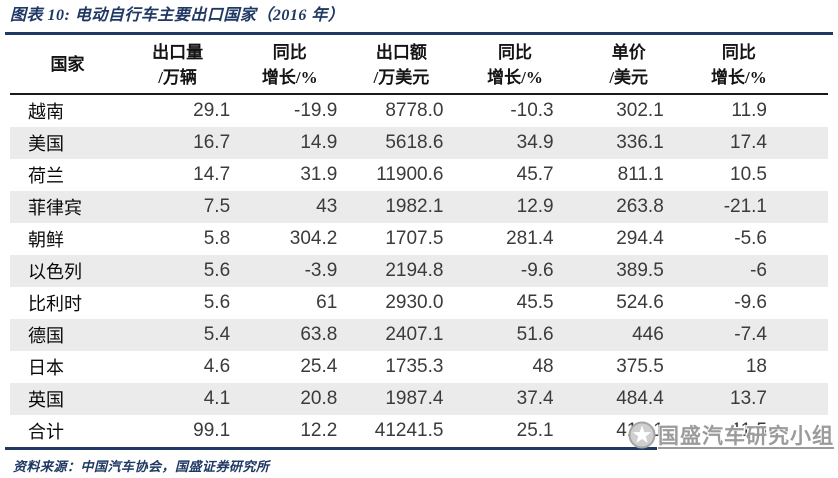 The width and height of the screenshot is (838, 478). I want to click on table-row: 以色列 5.6 -3.9 2194.8 -9.6 389.5 -6, so click(419, 271).